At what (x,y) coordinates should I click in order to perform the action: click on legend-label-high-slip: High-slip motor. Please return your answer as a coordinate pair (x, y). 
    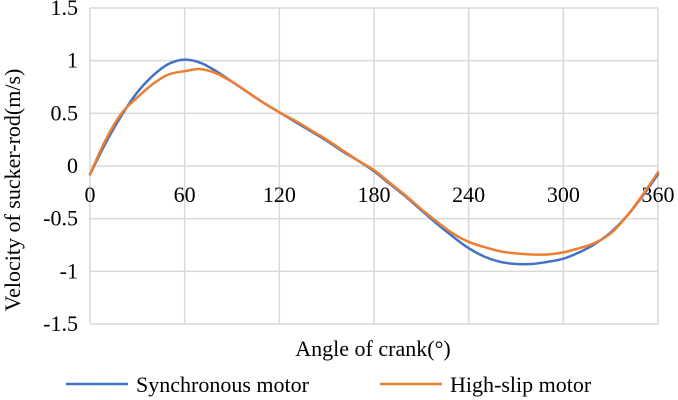
    Looking at the image, I should click on (521, 384).